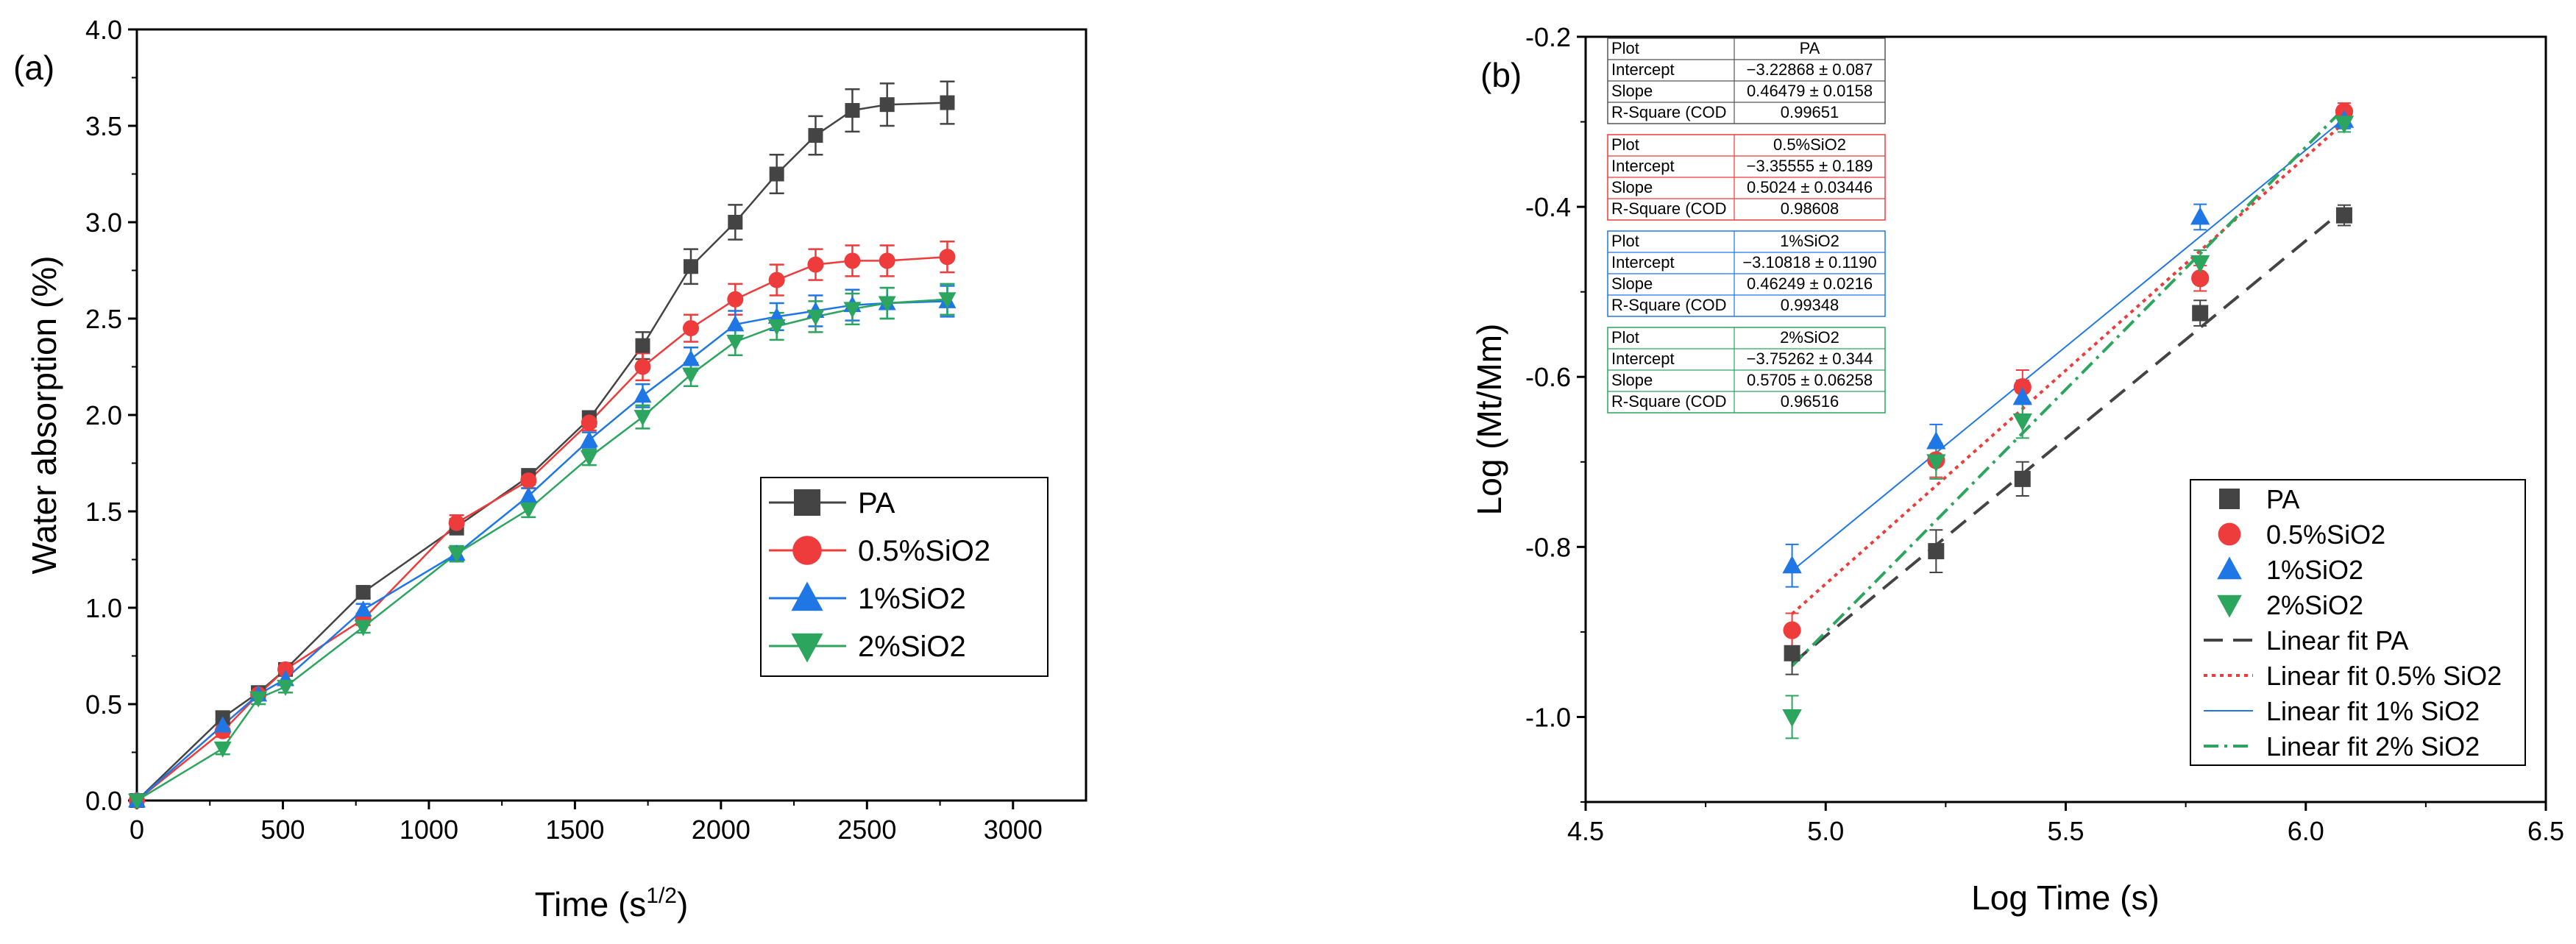 Image resolution: width=2576 pixels, height=944 pixels. Describe the element at coordinates (1810, 359) in the screenshot. I see `fit-table-value: −3.75262 ± 0.344` at that location.